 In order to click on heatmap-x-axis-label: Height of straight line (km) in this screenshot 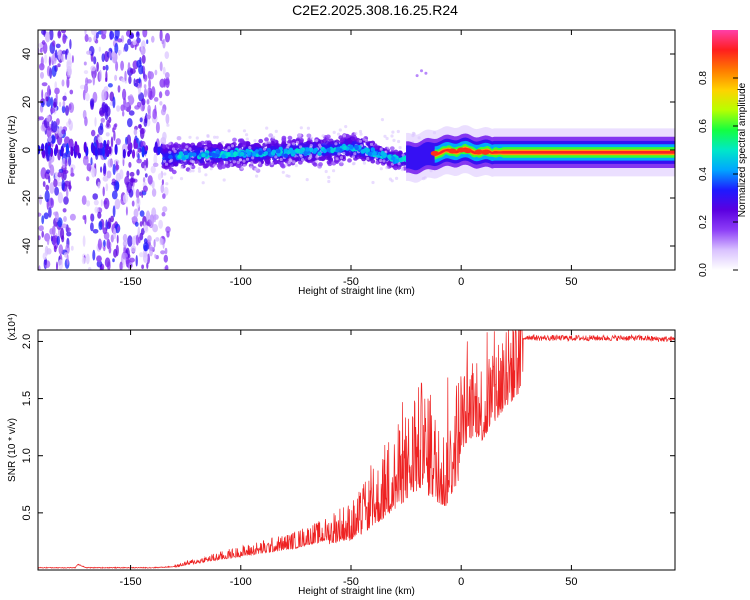, I will do `click(356, 291)`.